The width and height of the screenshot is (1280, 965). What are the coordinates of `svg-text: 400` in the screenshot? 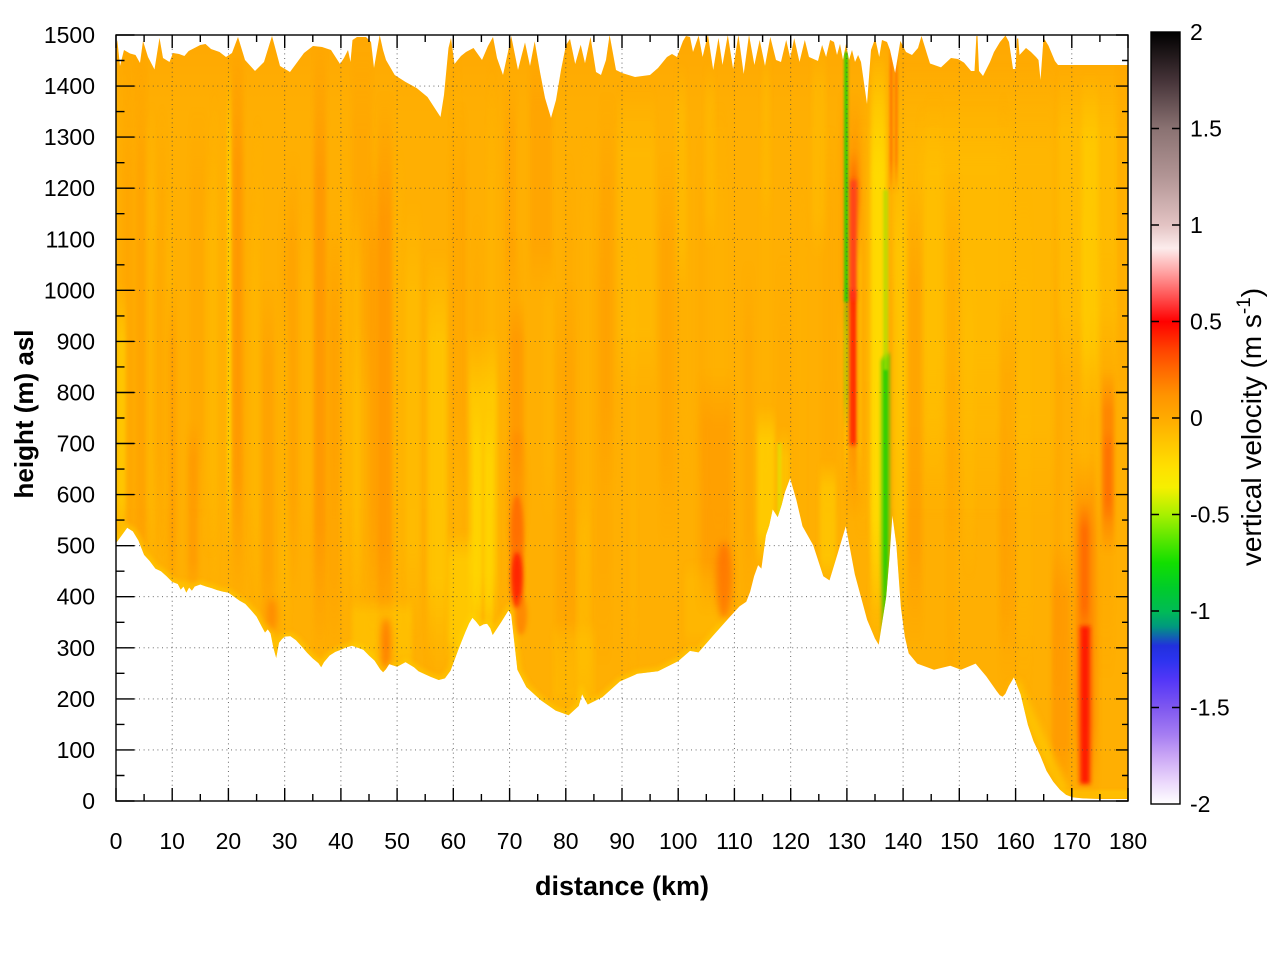 It's located at (76, 597).